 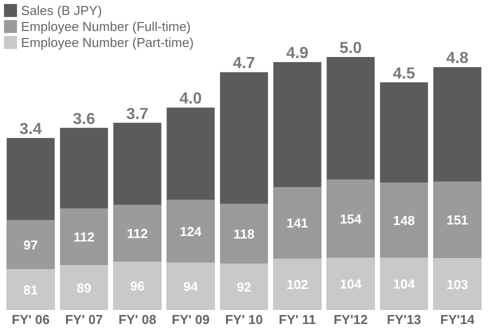 I want to click on data-label: 4.5, so click(x=404, y=73).